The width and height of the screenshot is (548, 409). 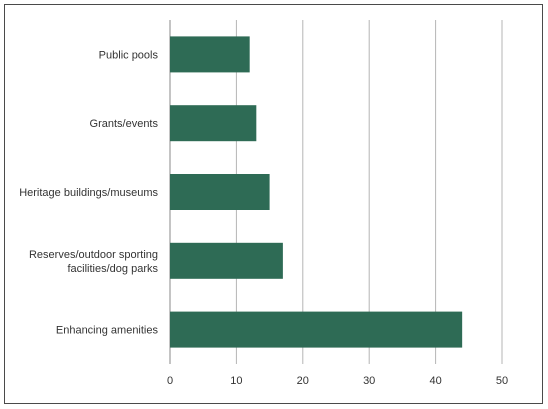 I want to click on x-tick-label: 20, so click(x=303, y=381).